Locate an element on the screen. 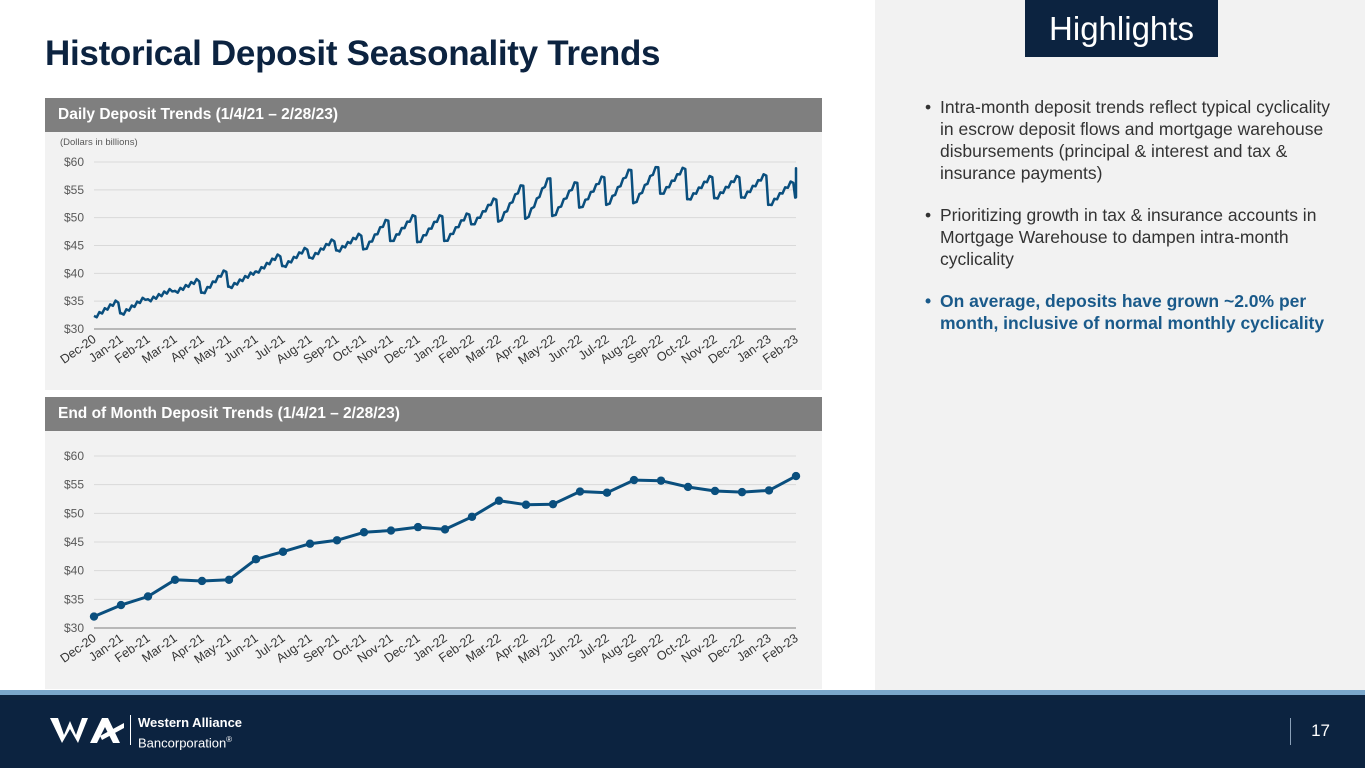  company-sub: Bancorporation is located at coordinates (182, 743).